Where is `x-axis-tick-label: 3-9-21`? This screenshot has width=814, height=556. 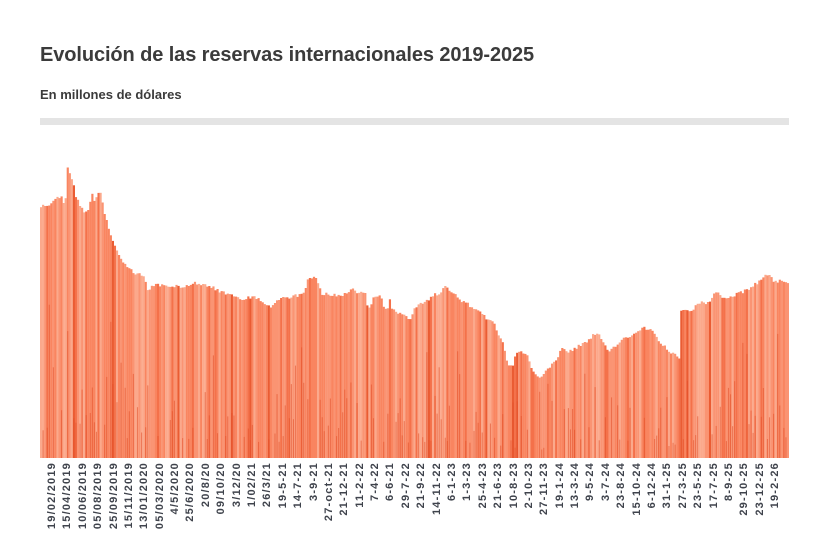 x-axis-tick-label: 3-9-21 is located at coordinates (313, 481).